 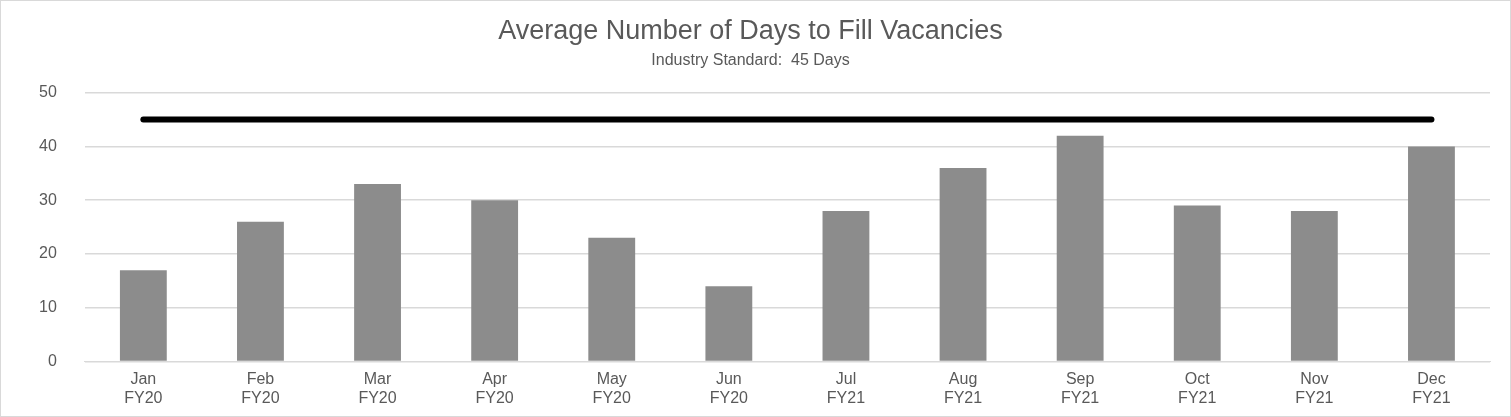 What do you see at coordinates (143, 387) in the screenshot?
I see `x-tick-label: Jan FY20` at bounding box center [143, 387].